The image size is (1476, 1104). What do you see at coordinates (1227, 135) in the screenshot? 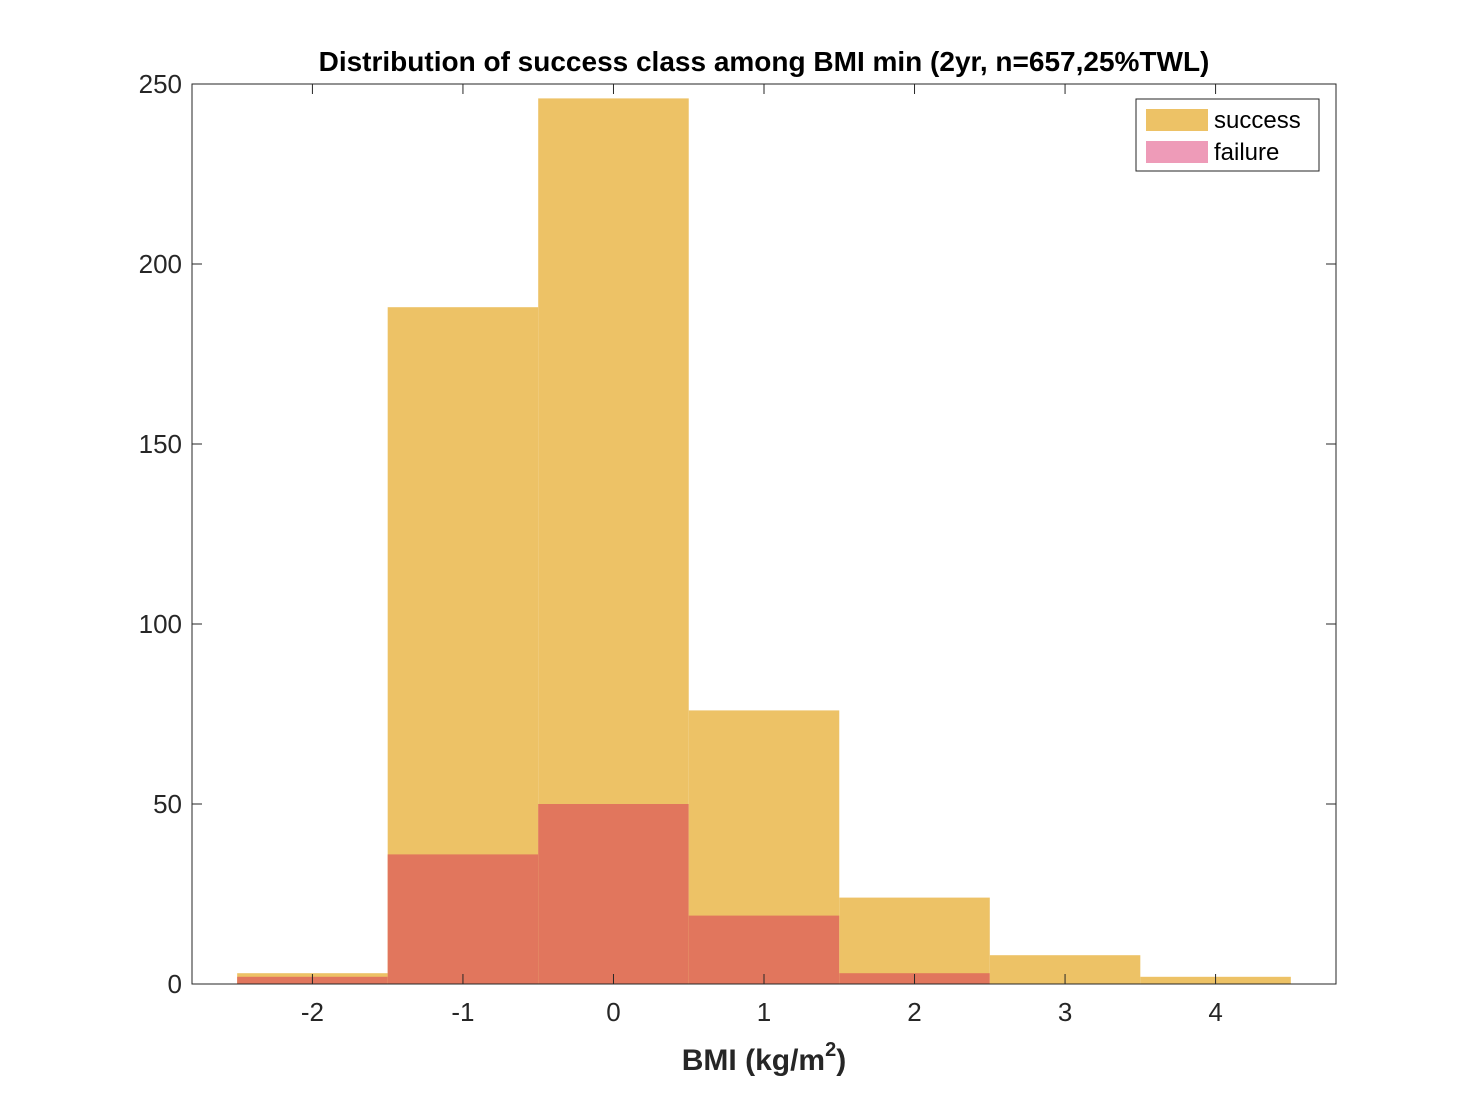
I see `legend: success failure` at bounding box center [1227, 135].